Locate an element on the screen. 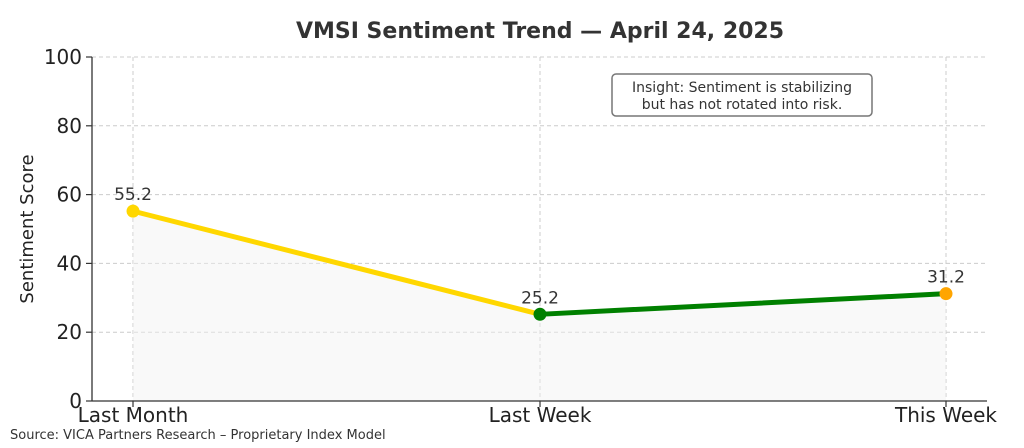 The width and height of the screenshot is (1024, 448). x-tick-label: Last Week is located at coordinates (540, 415).